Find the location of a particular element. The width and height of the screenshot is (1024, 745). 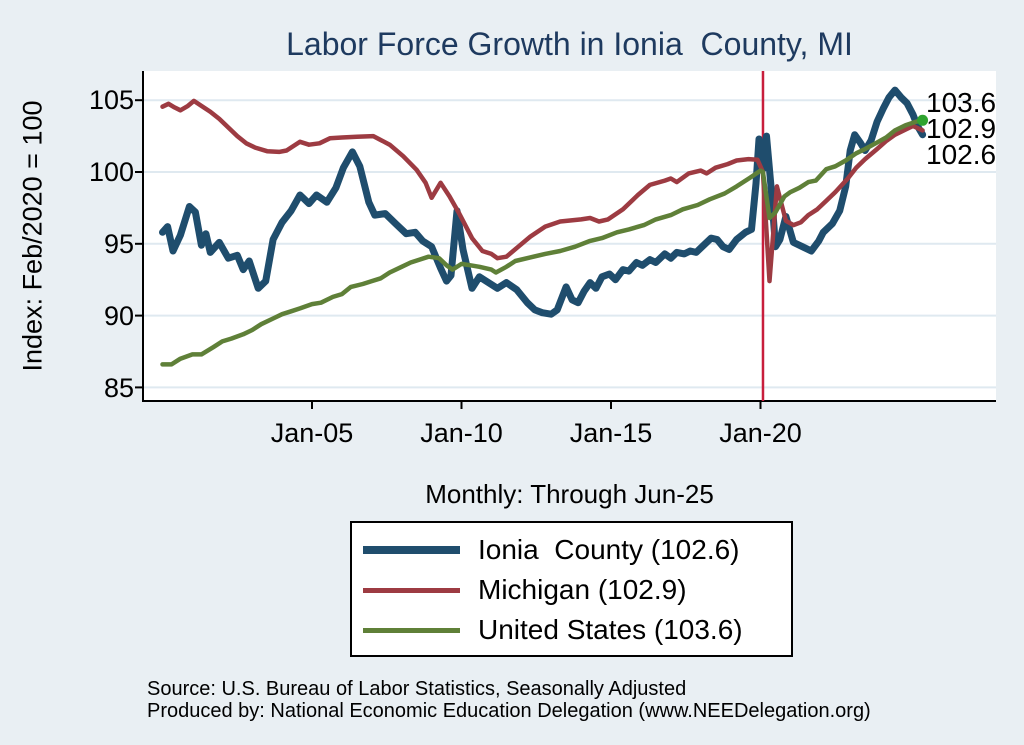

legend-row-michigan: Michigan (102.9) is located at coordinates (571, 590).